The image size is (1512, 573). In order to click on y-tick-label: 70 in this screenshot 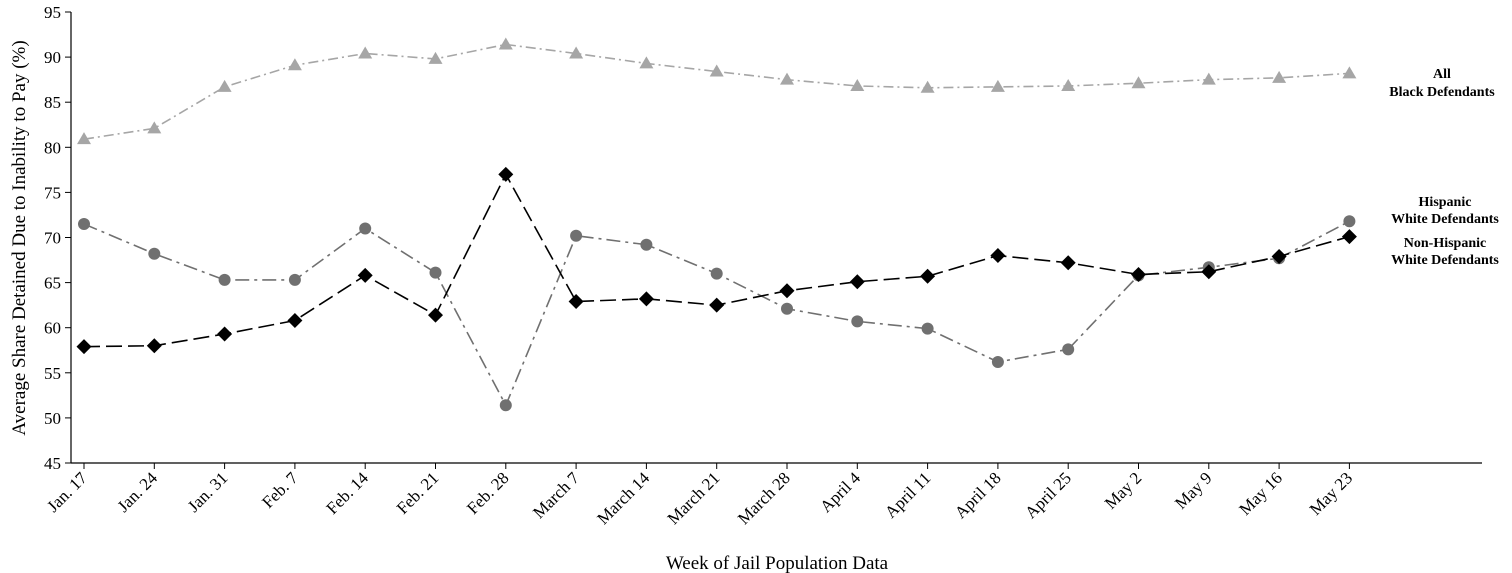, I will do `click(52, 238)`.